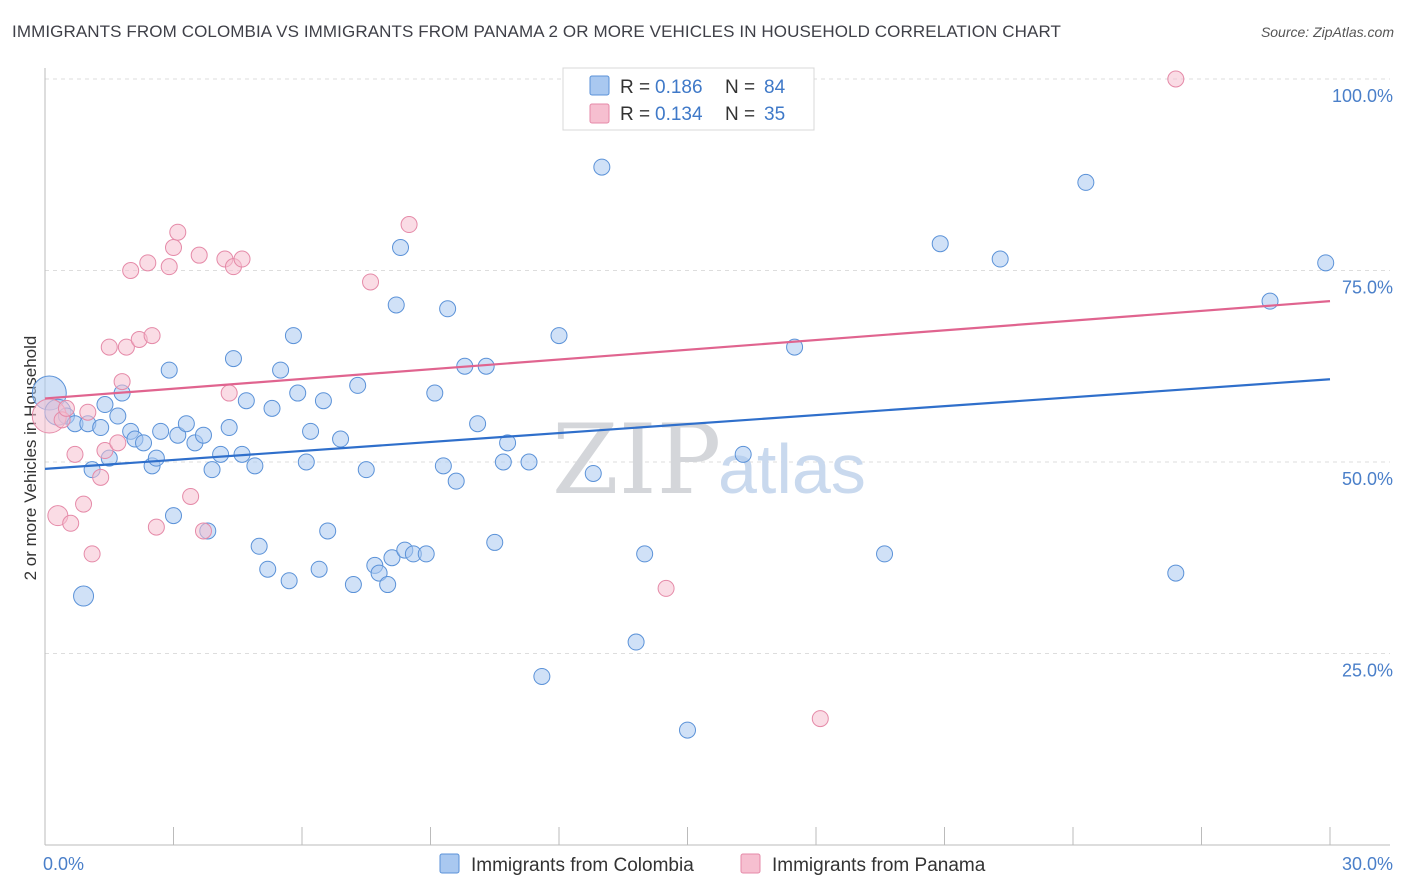  Describe the element at coordinates (599, 85) in the screenshot. I see `legend-swatch-colombia` at that location.